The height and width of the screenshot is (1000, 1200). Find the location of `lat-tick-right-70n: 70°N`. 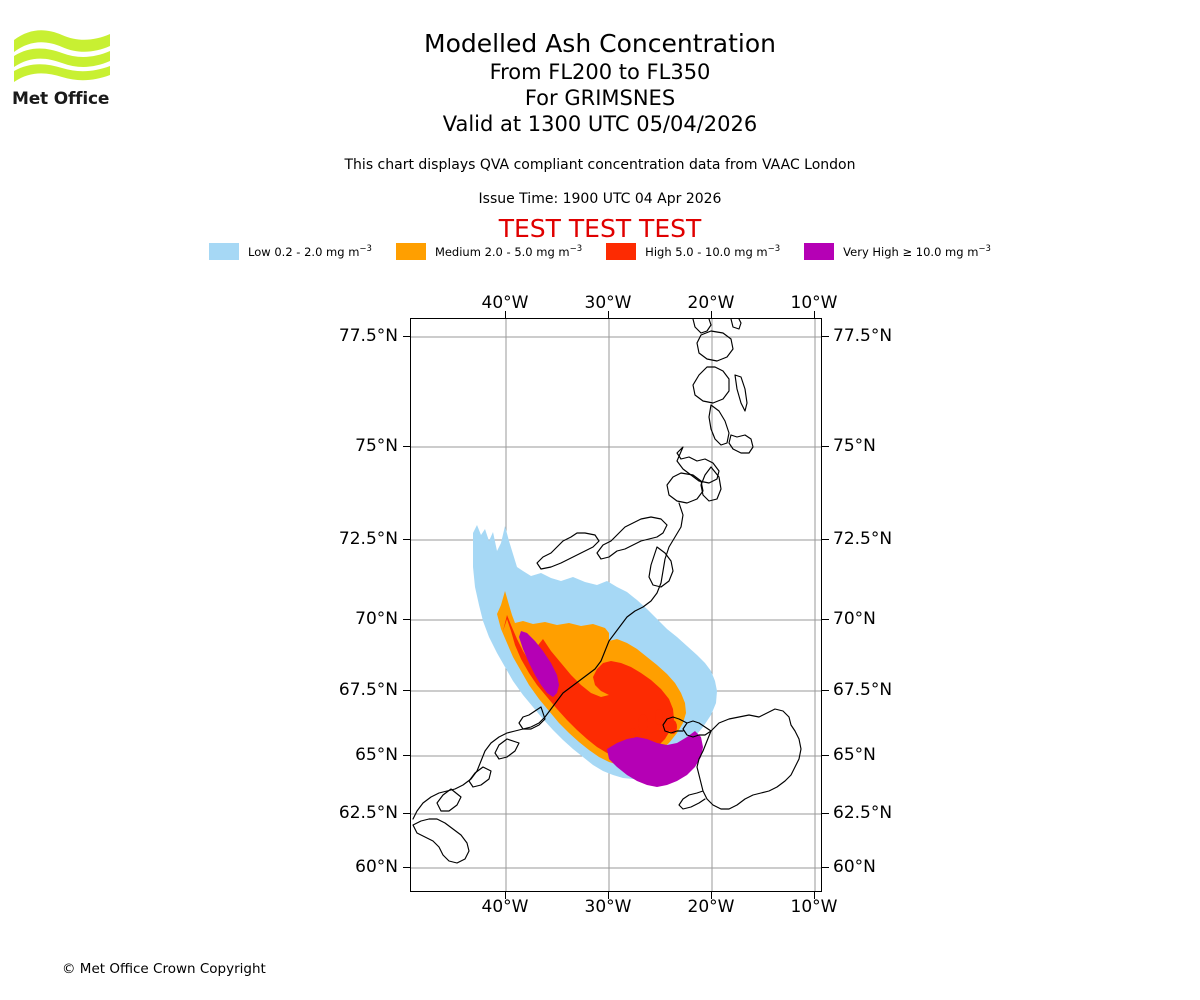

lat-tick-right-70n: 70°N is located at coordinates (854, 619).